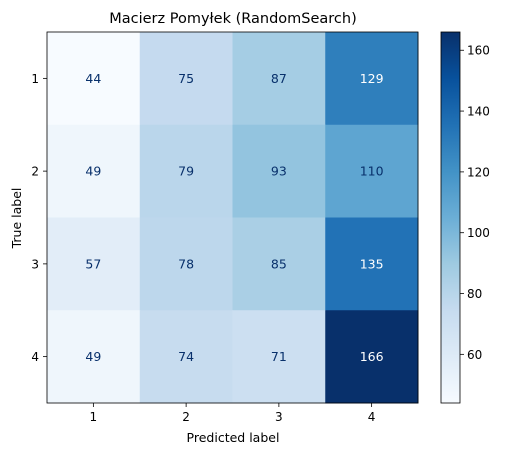  I want to click on cell-value-label: 57, so click(93, 263).